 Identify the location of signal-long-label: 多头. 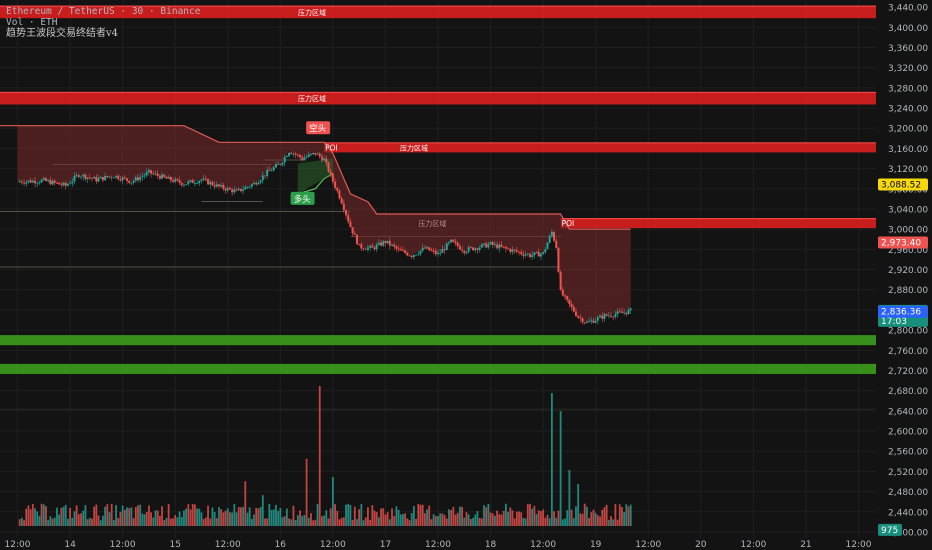
(303, 199).